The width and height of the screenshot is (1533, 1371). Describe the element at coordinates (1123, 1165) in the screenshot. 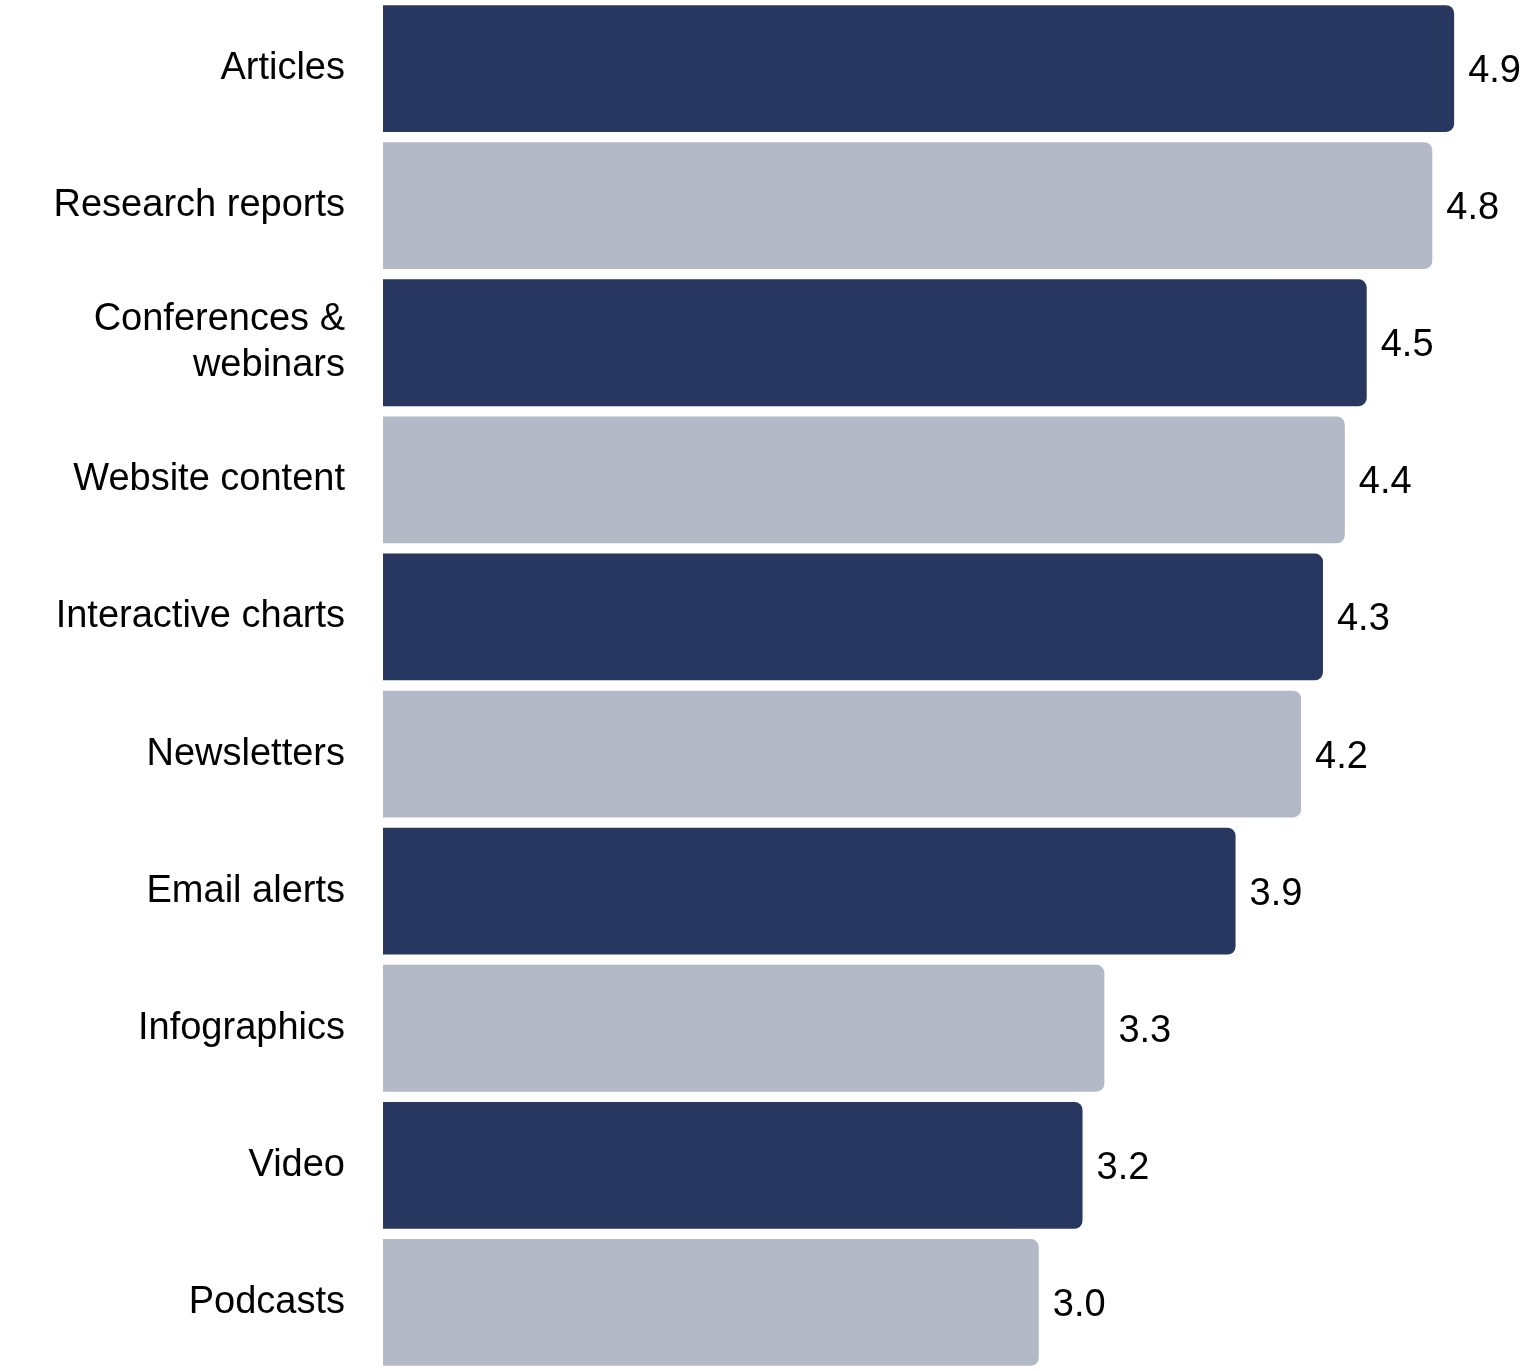

I see `data-label: 3.2` at that location.